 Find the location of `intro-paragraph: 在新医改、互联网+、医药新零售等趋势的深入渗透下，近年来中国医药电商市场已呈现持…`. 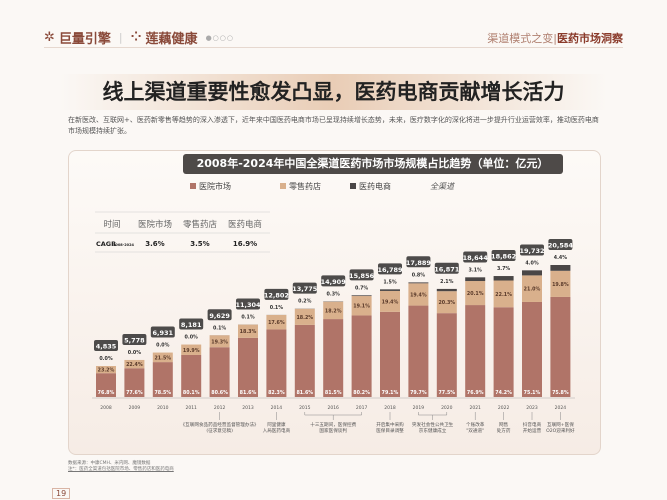

intro-paragraph: 在新医改、互联网+、医药新零售等趋势的深入渗透下，近年来中国医药电商市场已呈现持… is located at coordinates (333, 125).